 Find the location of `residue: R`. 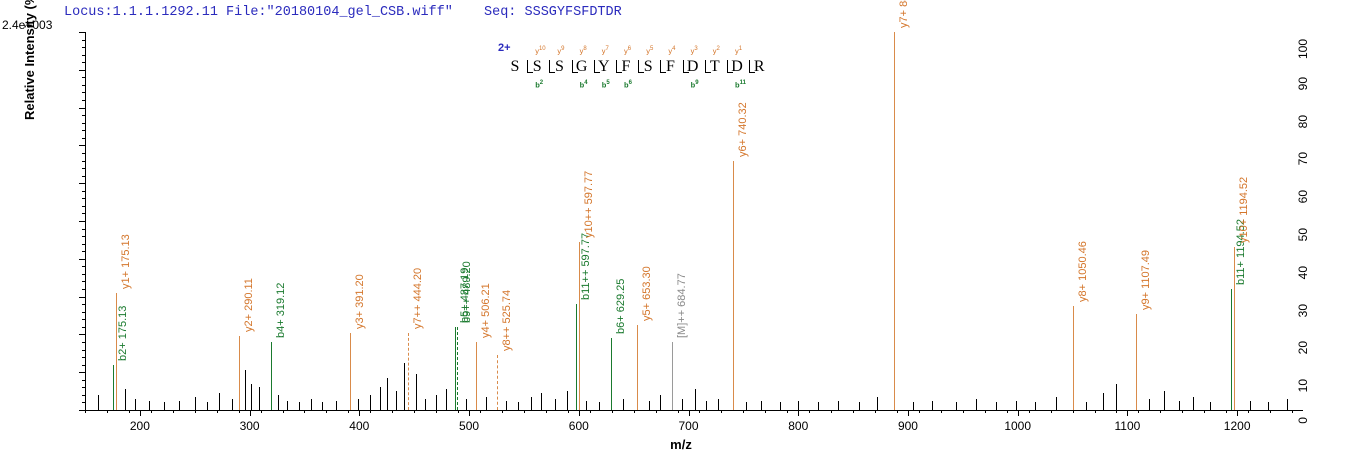

residue: R is located at coordinates (759, 66).